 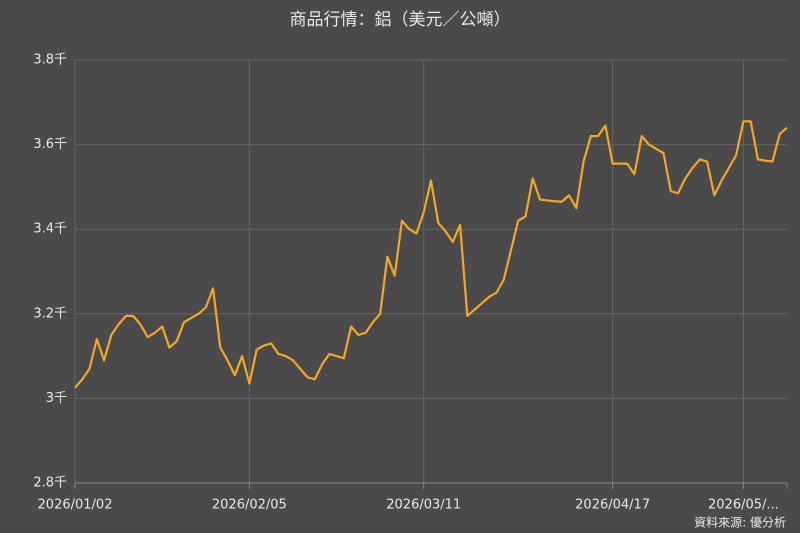 What do you see at coordinates (50, 60) in the screenshot?
I see `y-tick-label: 3.8千` at bounding box center [50, 60].